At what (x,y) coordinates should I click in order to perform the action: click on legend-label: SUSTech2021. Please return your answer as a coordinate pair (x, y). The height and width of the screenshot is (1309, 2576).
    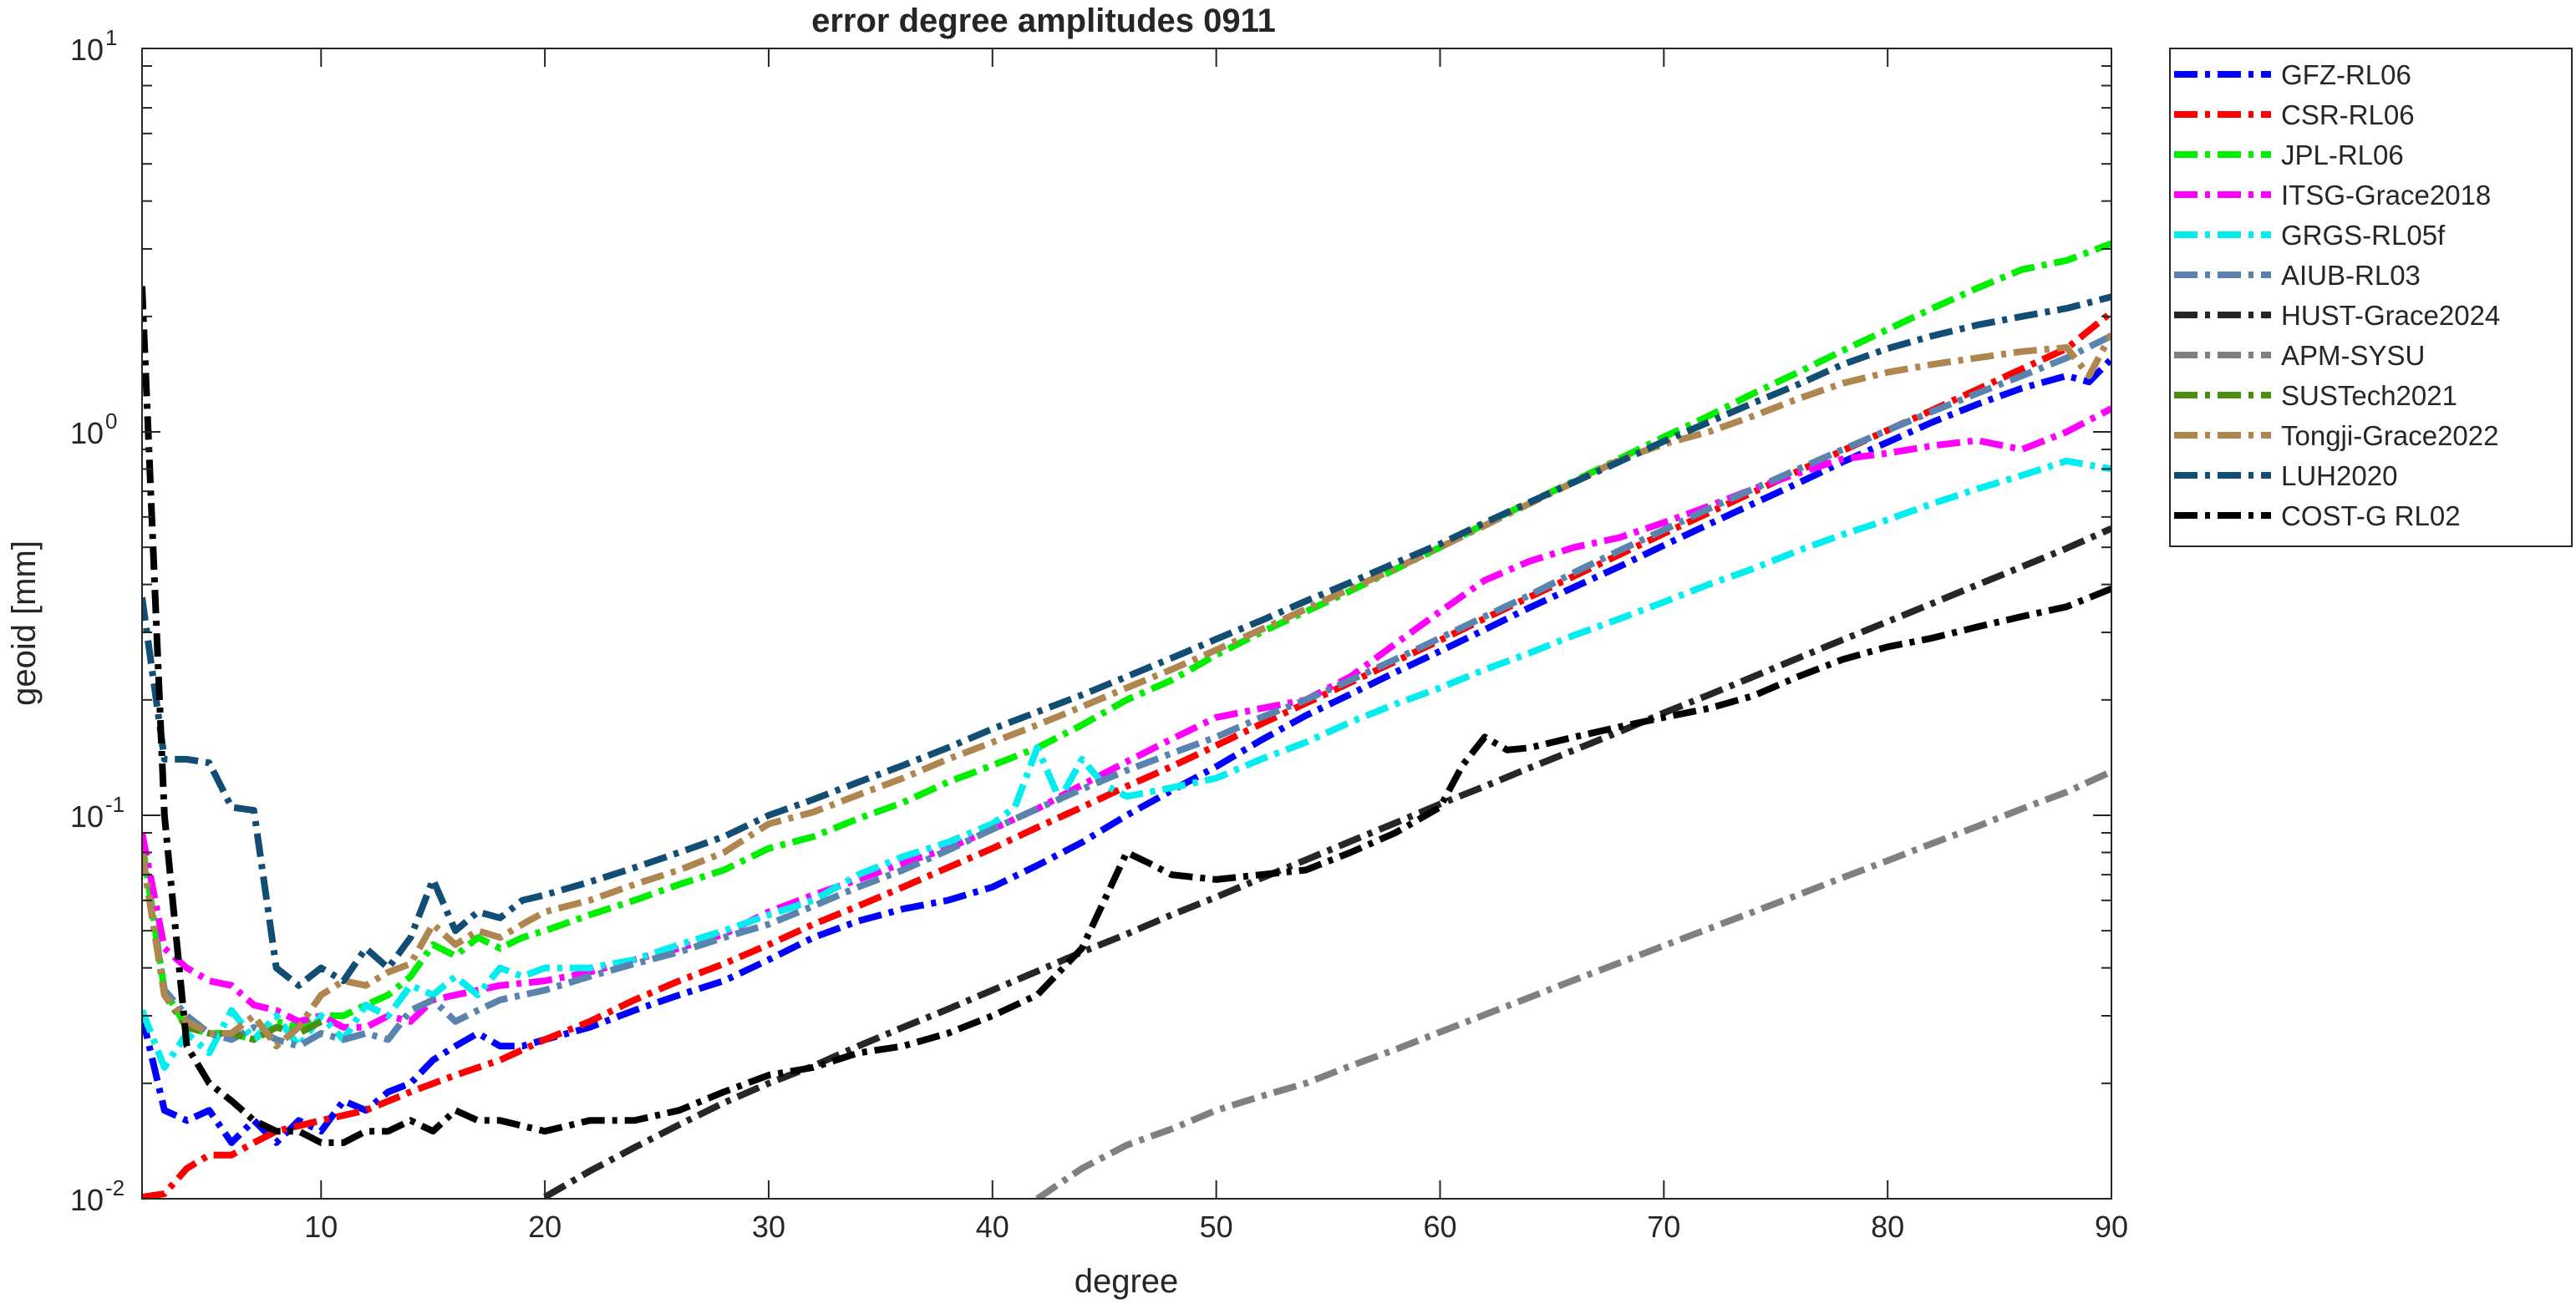
    Looking at the image, I should click on (2369, 395).